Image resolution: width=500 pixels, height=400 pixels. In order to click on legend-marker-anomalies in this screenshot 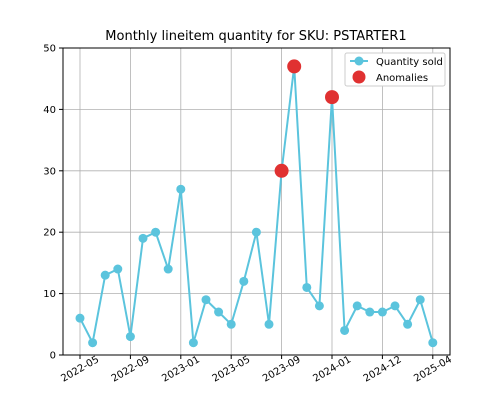, I will do `click(359, 77)`.